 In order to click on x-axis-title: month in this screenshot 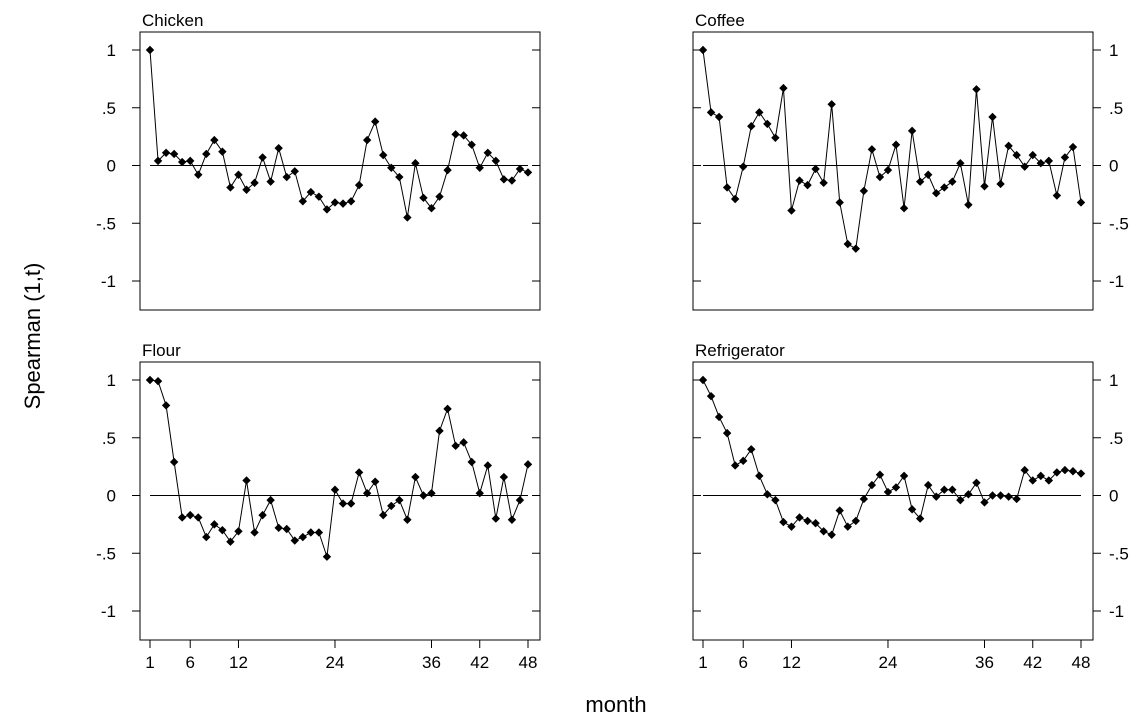, I will do `click(615, 704)`.